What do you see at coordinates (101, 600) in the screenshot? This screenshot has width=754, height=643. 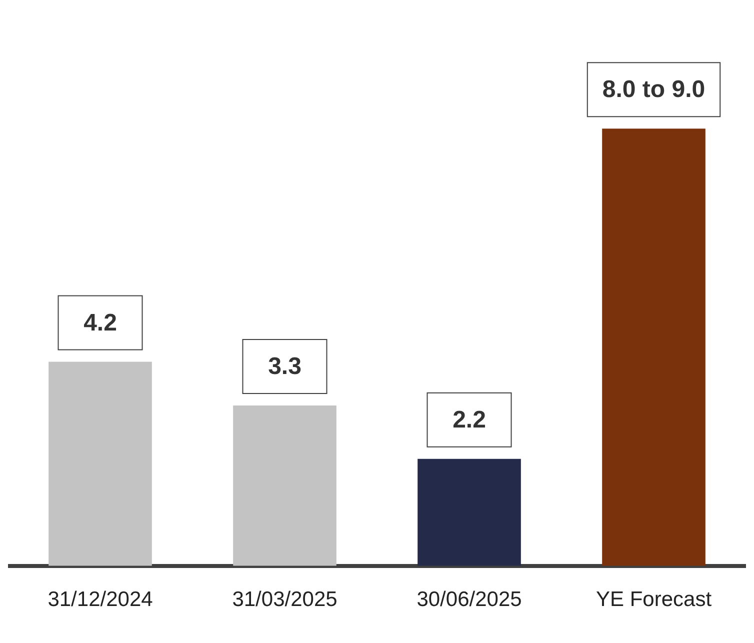 I see `x-tick-label: 31/12/2024` at bounding box center [101, 600].